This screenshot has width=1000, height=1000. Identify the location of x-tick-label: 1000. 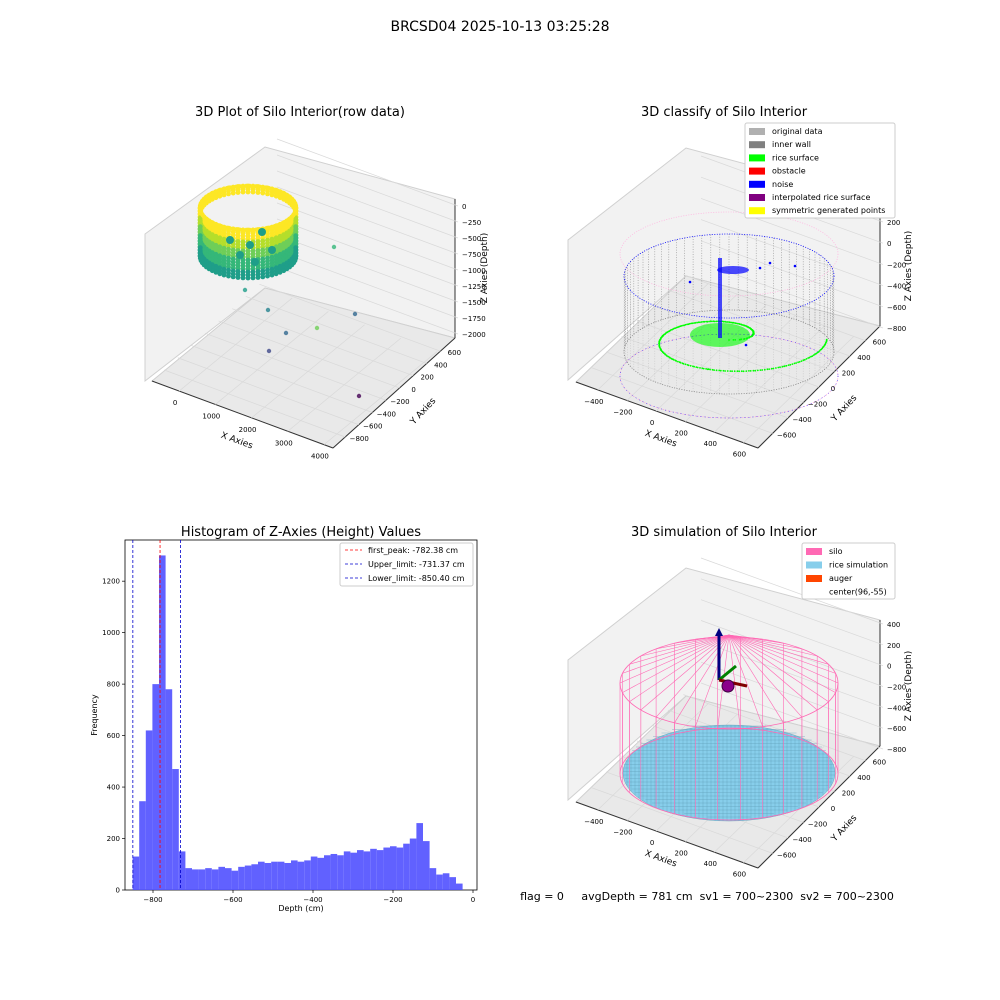
(211, 416).